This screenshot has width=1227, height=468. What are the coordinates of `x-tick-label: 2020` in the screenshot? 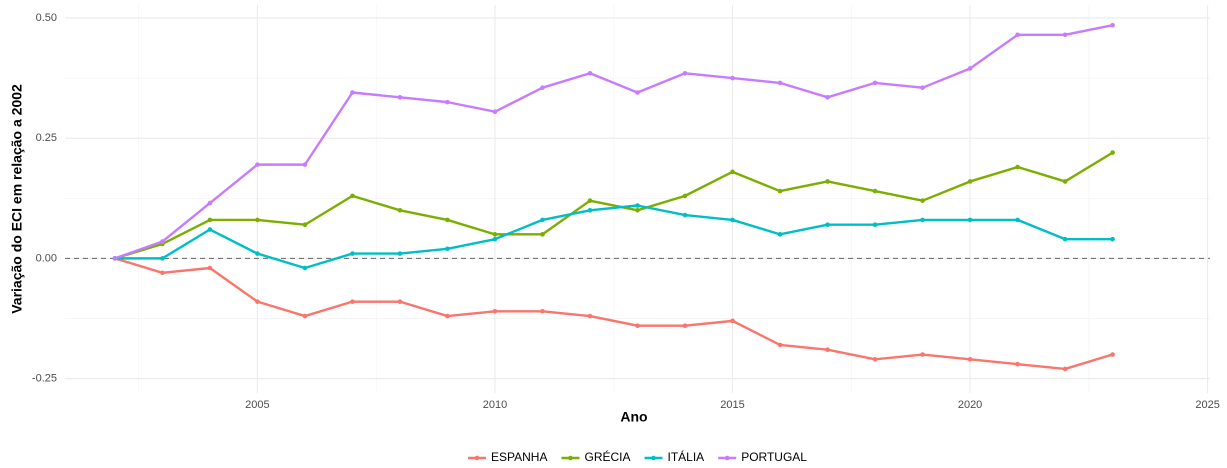 It's located at (970, 405).